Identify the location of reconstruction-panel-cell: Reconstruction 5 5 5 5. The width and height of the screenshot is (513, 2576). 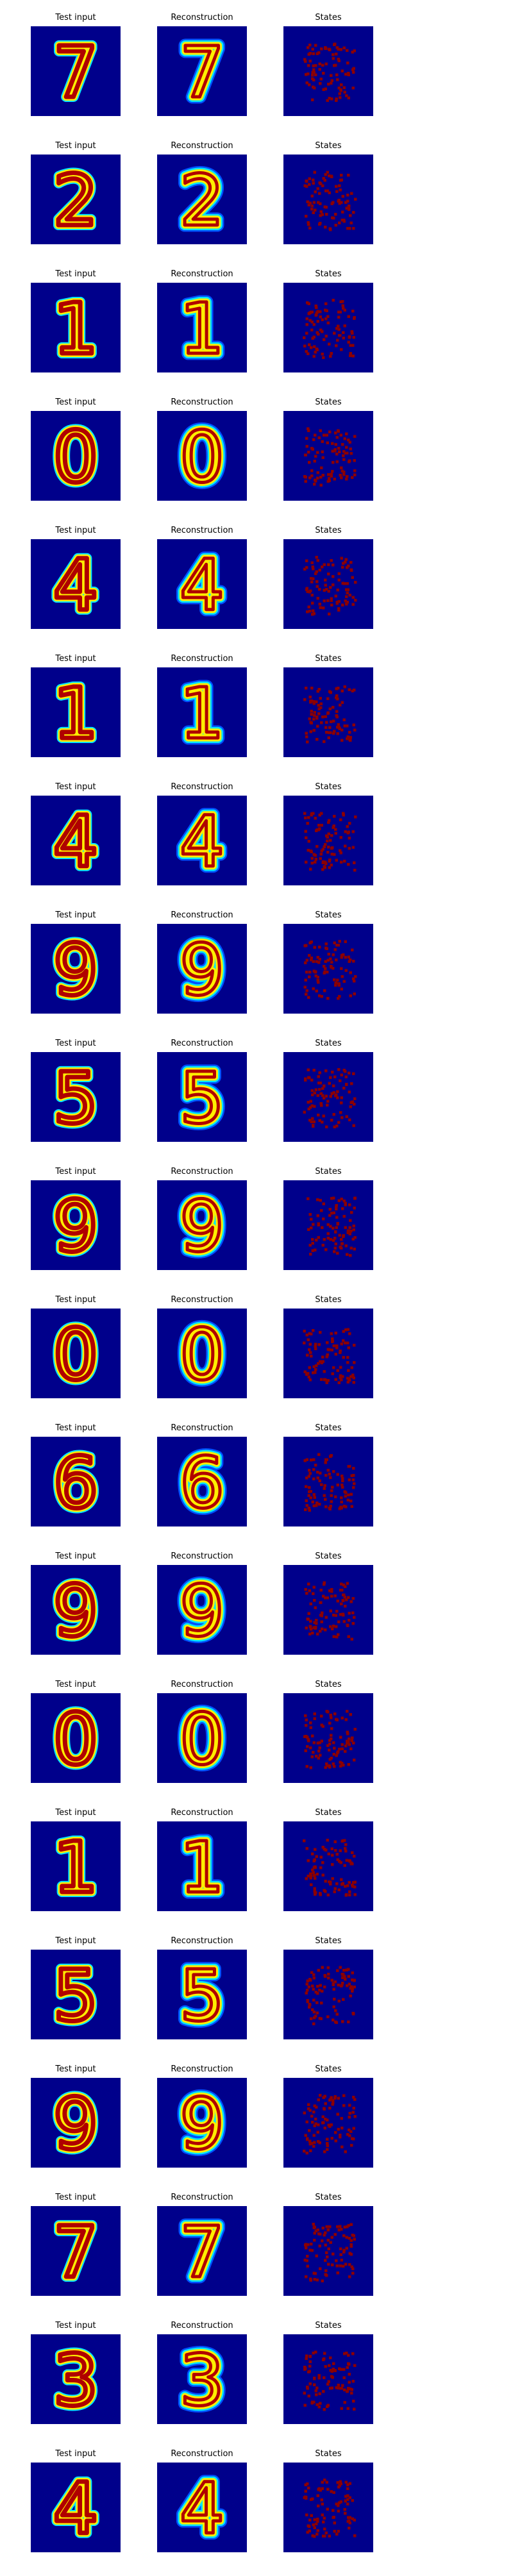
(202, 1091).